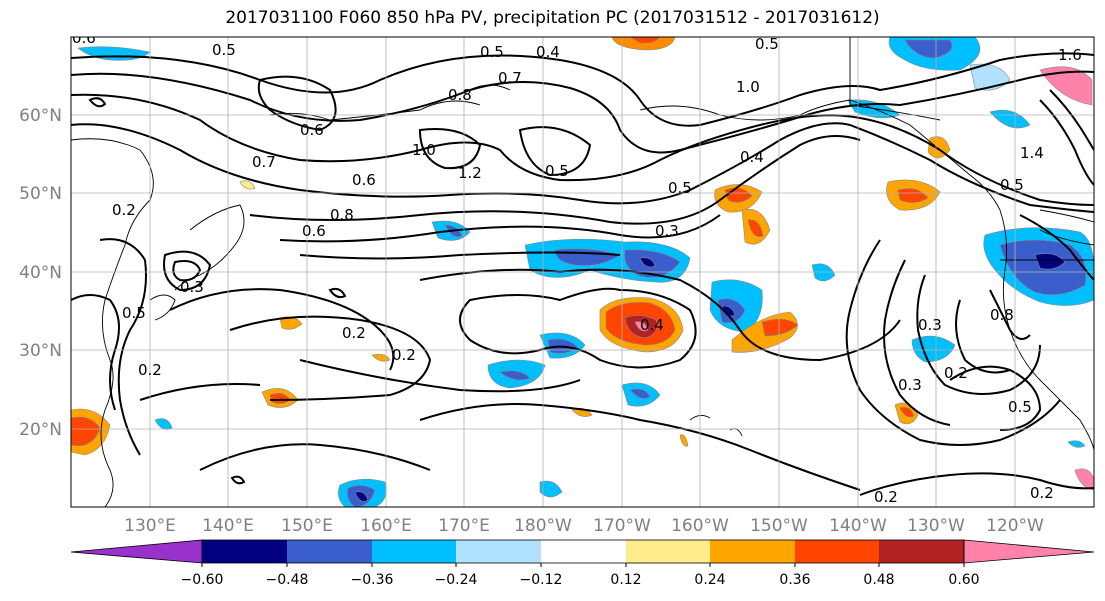 The width and height of the screenshot is (1105, 601). I want to click on contour-label: 1.4, so click(1032, 153).